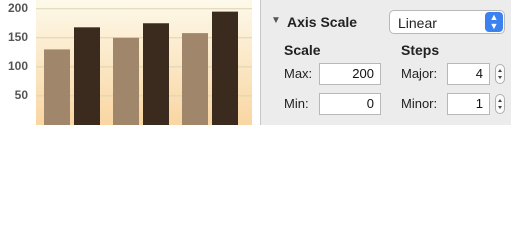 Image resolution: width=511 pixels, height=240 pixels. I want to click on field-label: Min:, so click(296, 103).